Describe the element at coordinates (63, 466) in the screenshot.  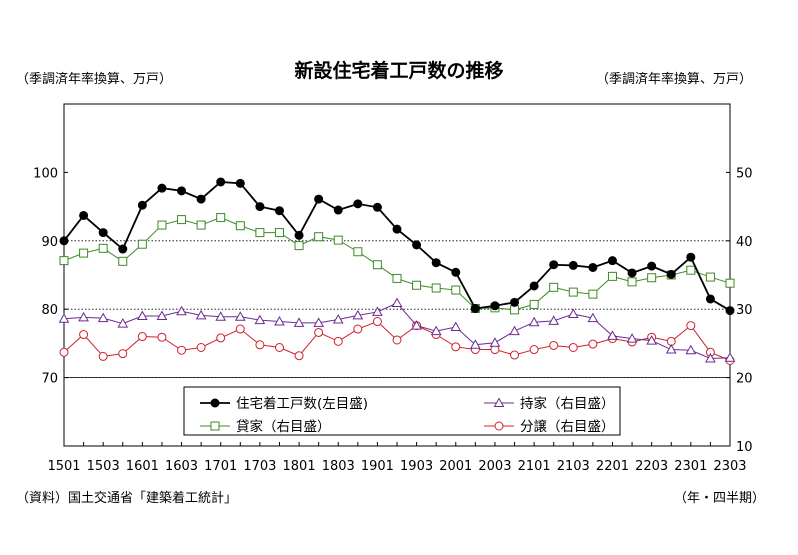
I see `x-axis-tick-label: 1501` at that location.